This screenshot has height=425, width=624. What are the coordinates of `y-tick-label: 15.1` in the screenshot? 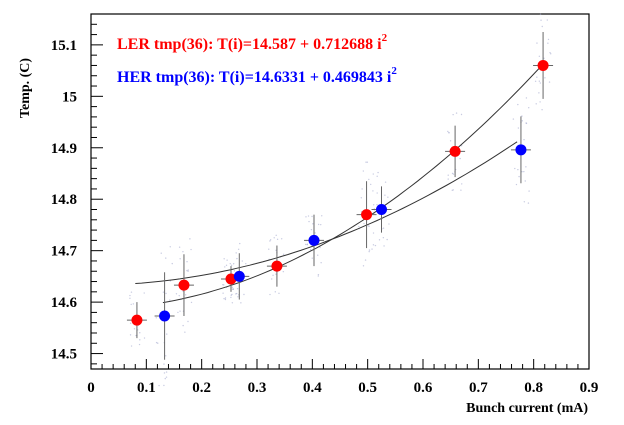 It's located at (64, 46).